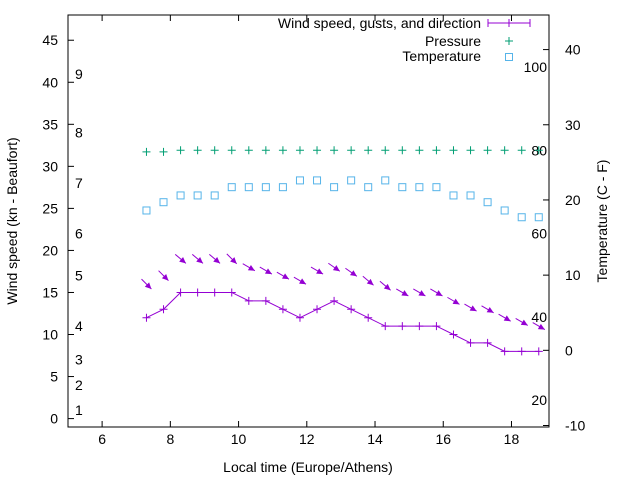 Image resolution: width=640 pixels, height=485 pixels. I want to click on beaufort-label: 8, so click(79, 133).